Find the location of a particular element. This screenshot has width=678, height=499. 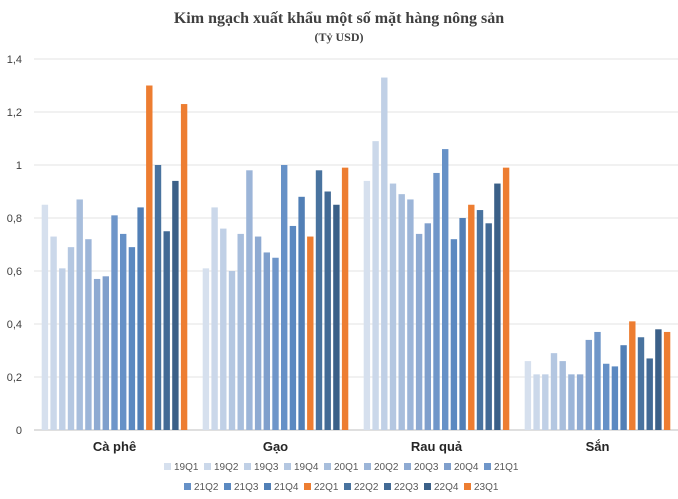

x-category-label: Gạo is located at coordinates (275, 446).